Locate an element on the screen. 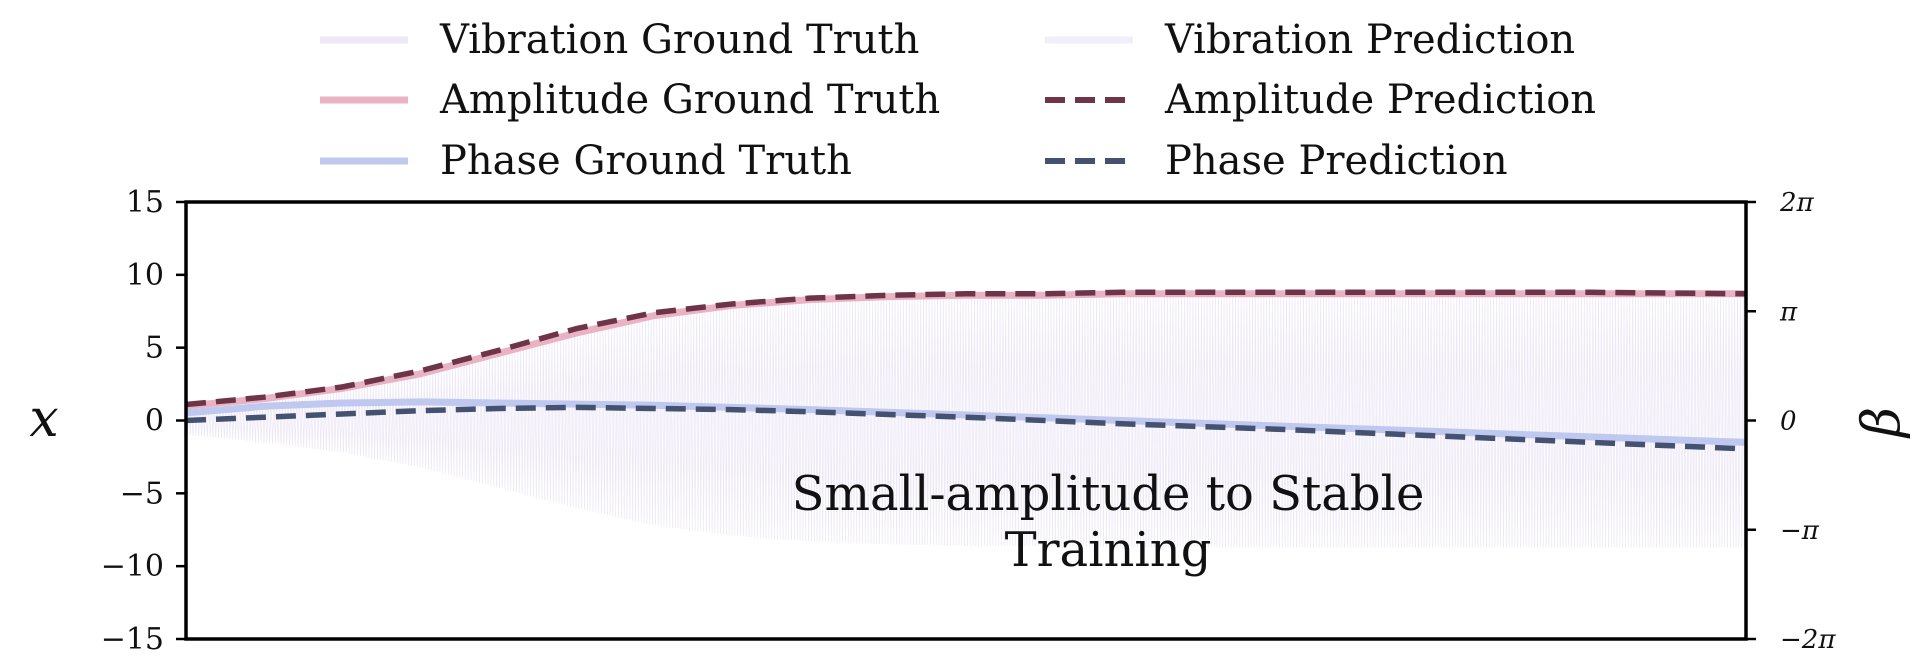 The image size is (1920, 665). annotation-line-2: Training is located at coordinates (1108, 550).